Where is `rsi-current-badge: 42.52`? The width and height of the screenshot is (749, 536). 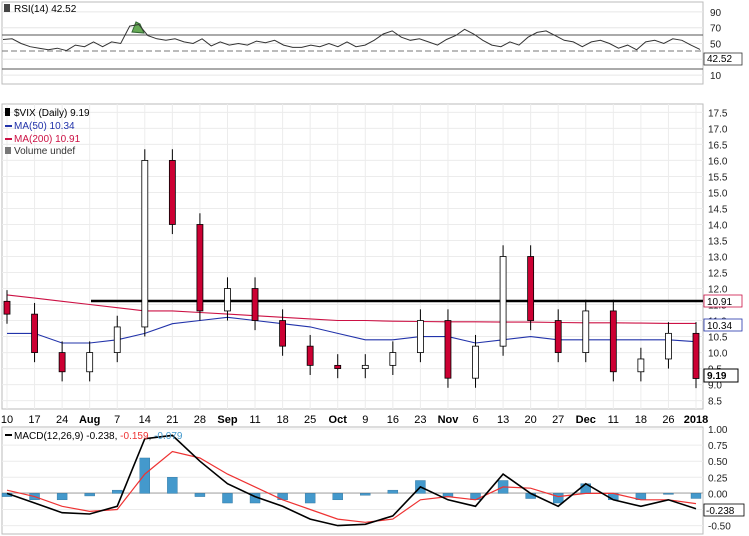
rsi-current-badge: 42.52 is located at coordinates (723, 59).